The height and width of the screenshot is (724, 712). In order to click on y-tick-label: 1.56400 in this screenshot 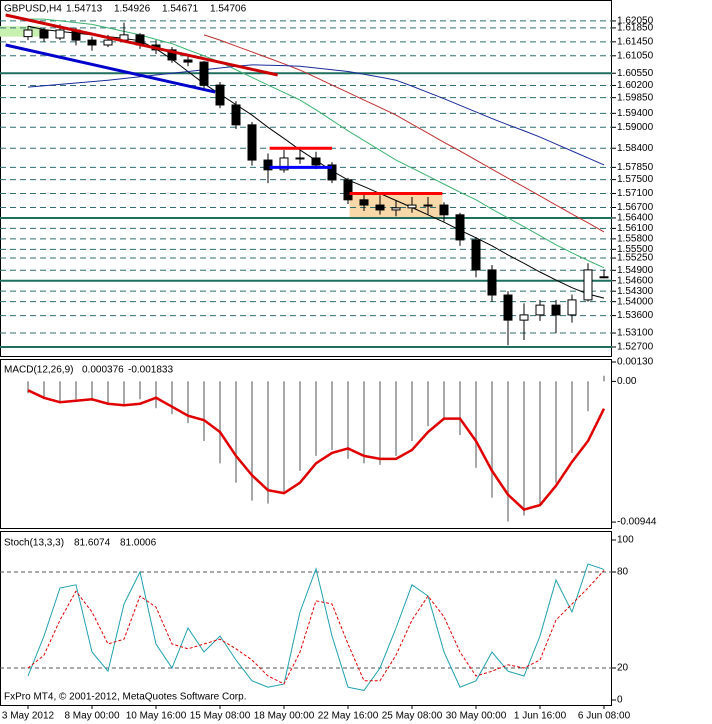, I will do `click(635, 218)`.